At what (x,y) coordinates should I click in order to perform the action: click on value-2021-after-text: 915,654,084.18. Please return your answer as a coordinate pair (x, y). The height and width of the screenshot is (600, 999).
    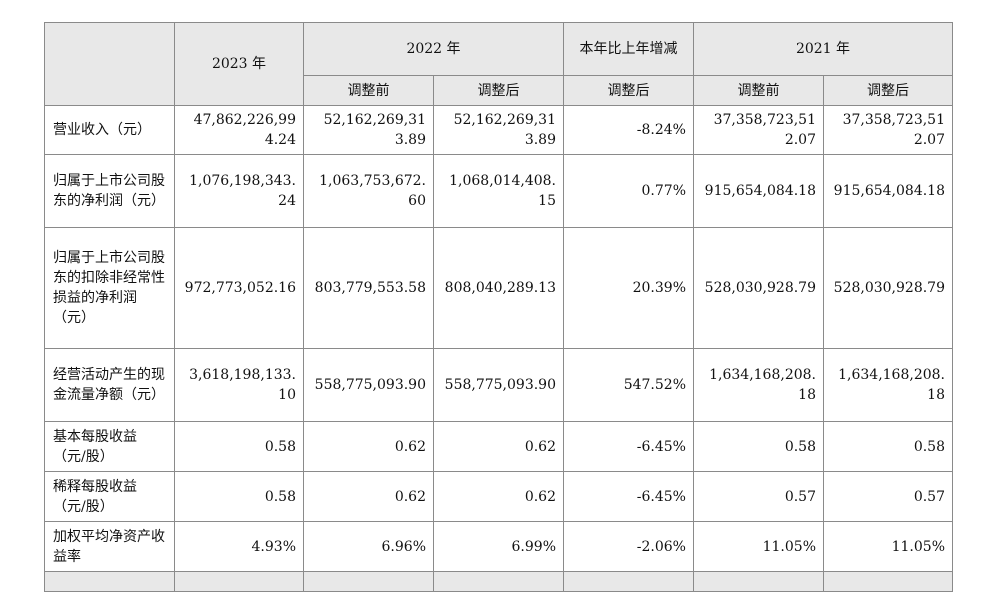
    Looking at the image, I should click on (889, 191).